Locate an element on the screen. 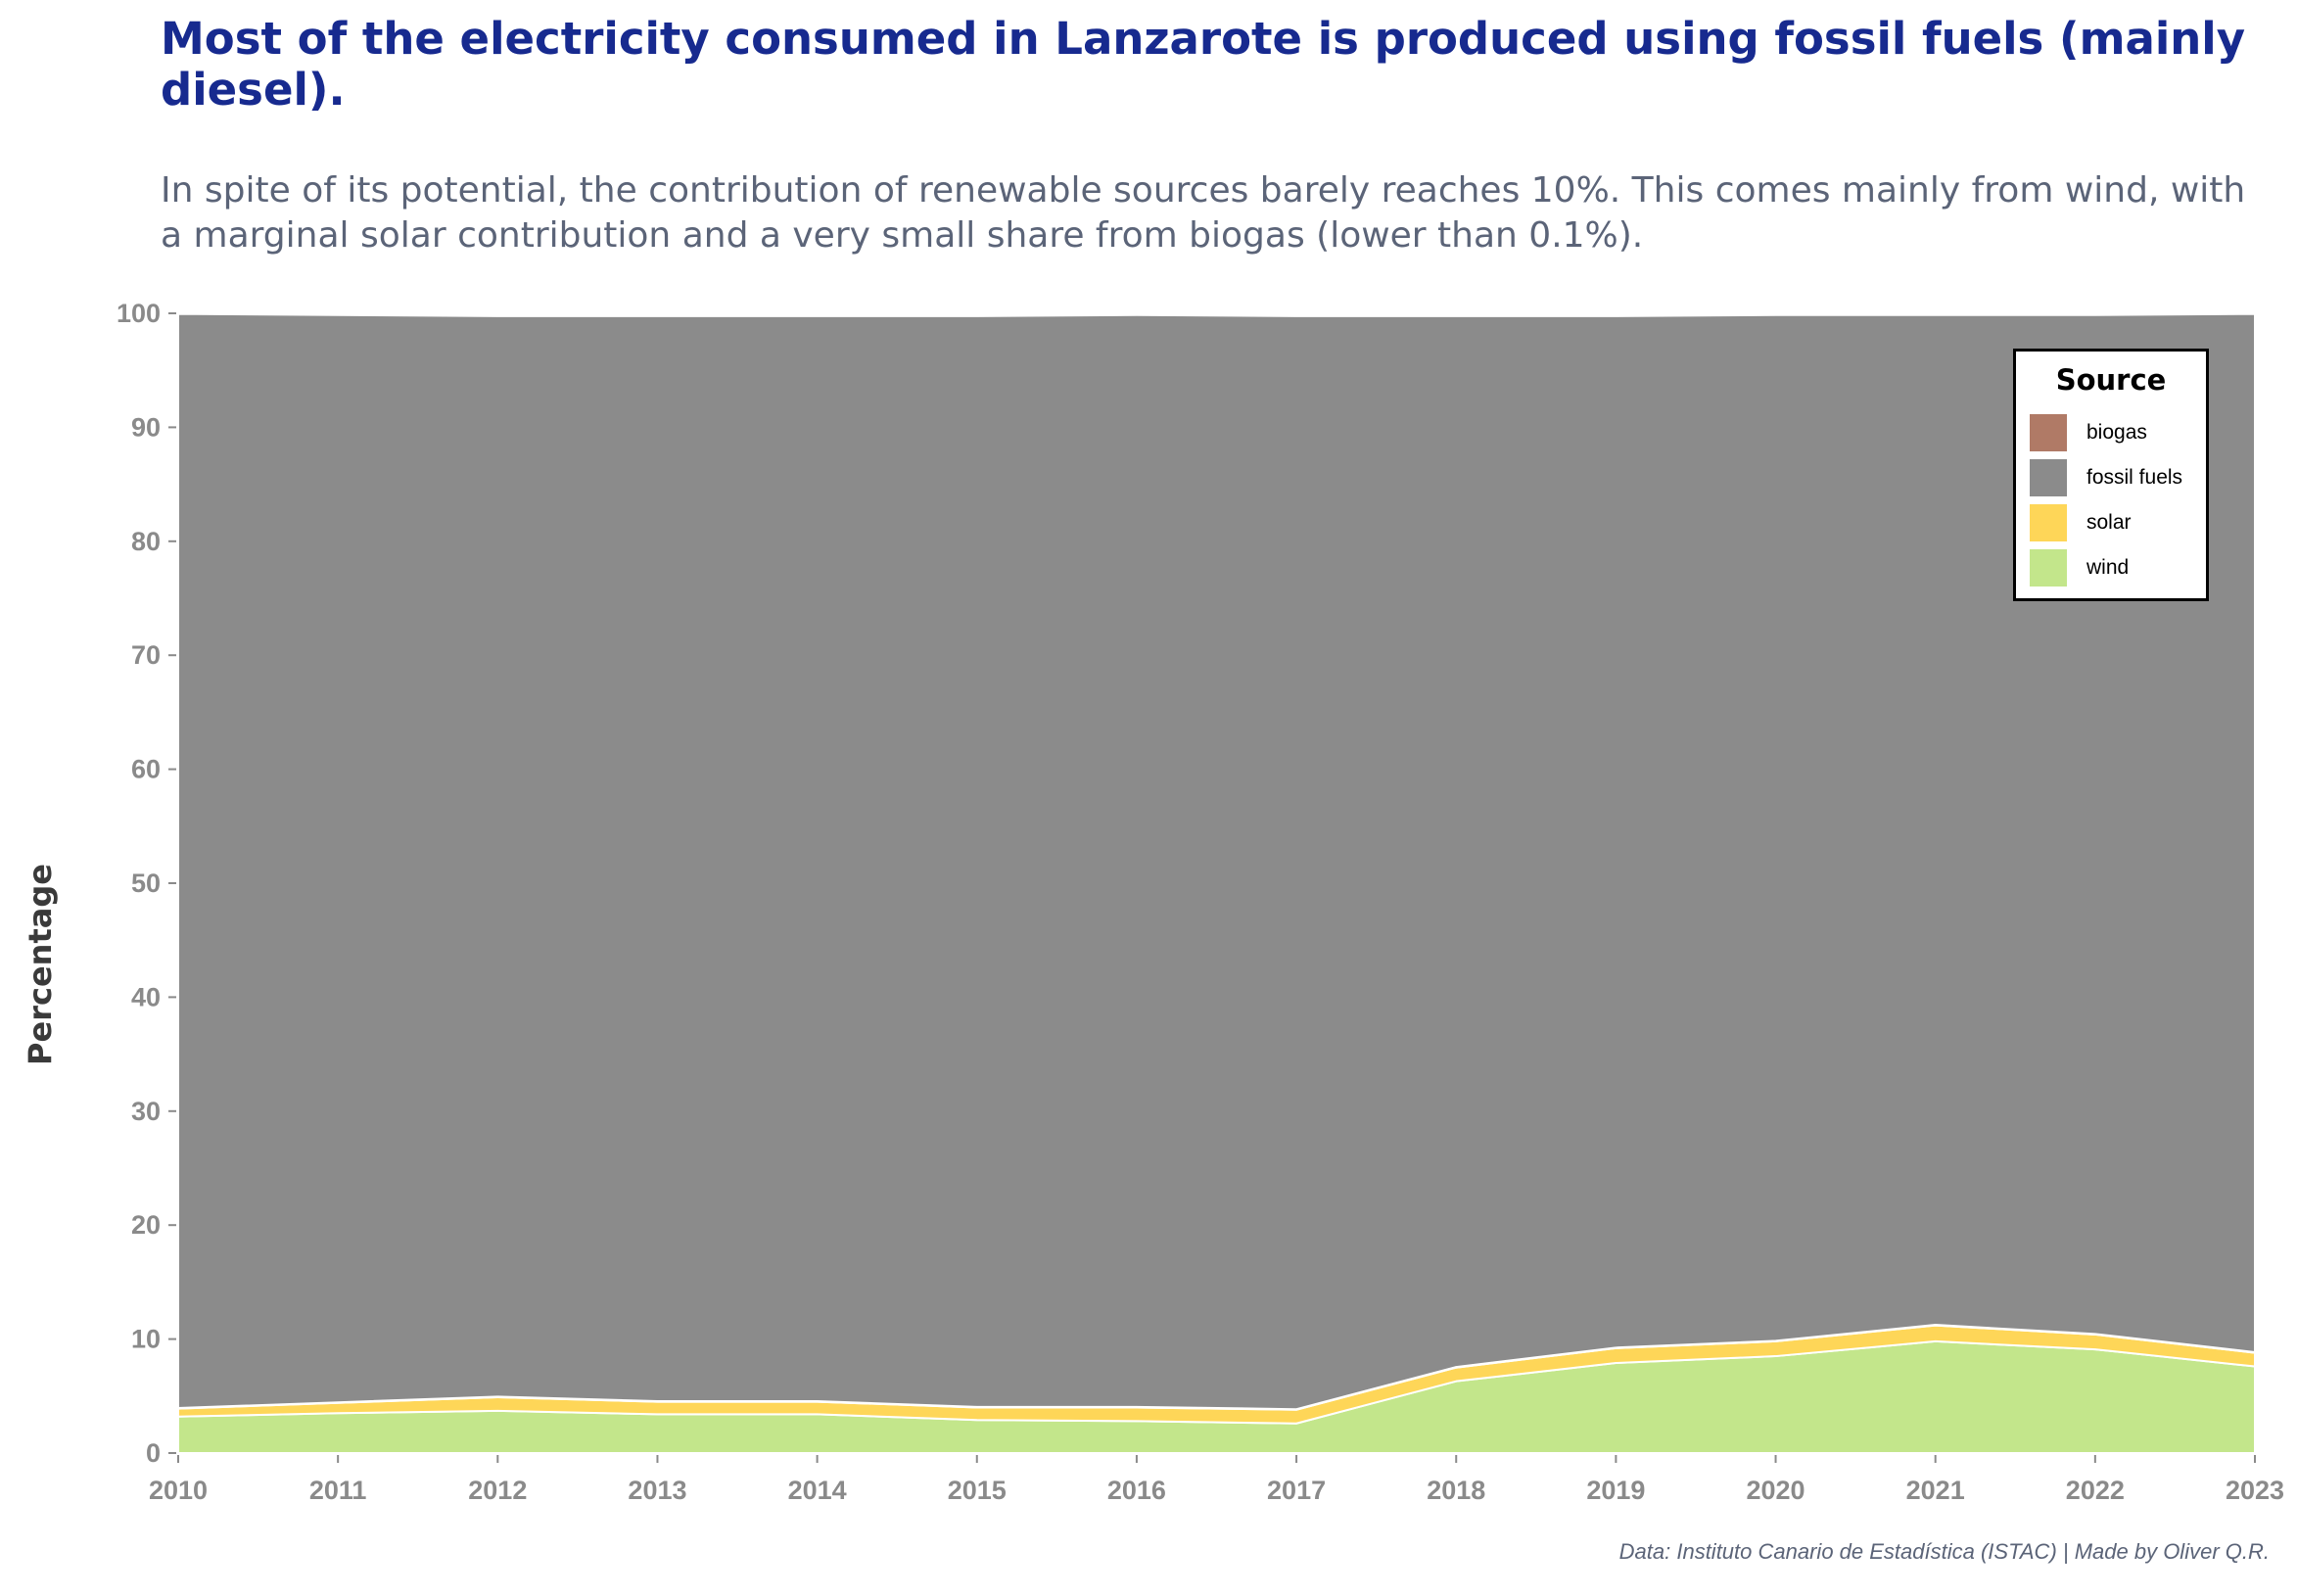 This screenshot has width=2297, height=1596. legend-label-solar: solar is located at coordinates (2109, 522).